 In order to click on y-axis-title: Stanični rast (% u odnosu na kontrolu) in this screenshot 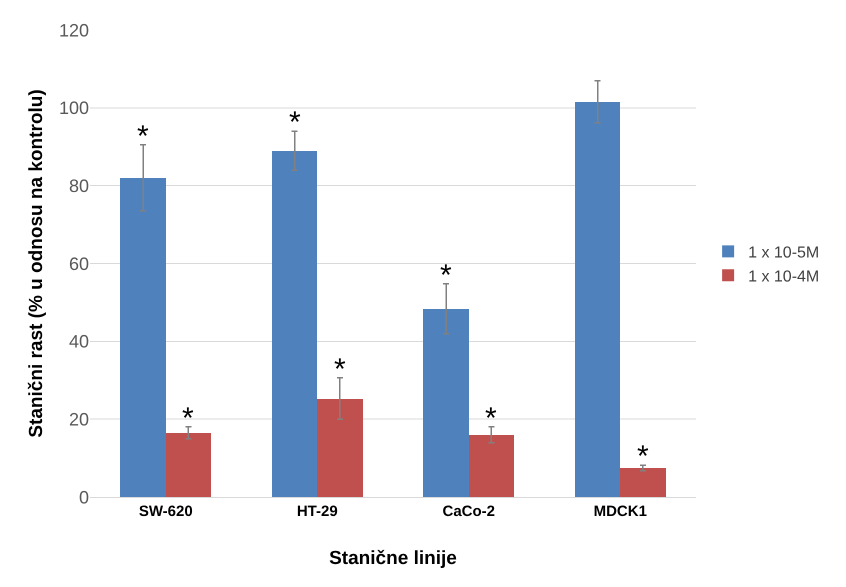, I will do `click(36, 263)`.